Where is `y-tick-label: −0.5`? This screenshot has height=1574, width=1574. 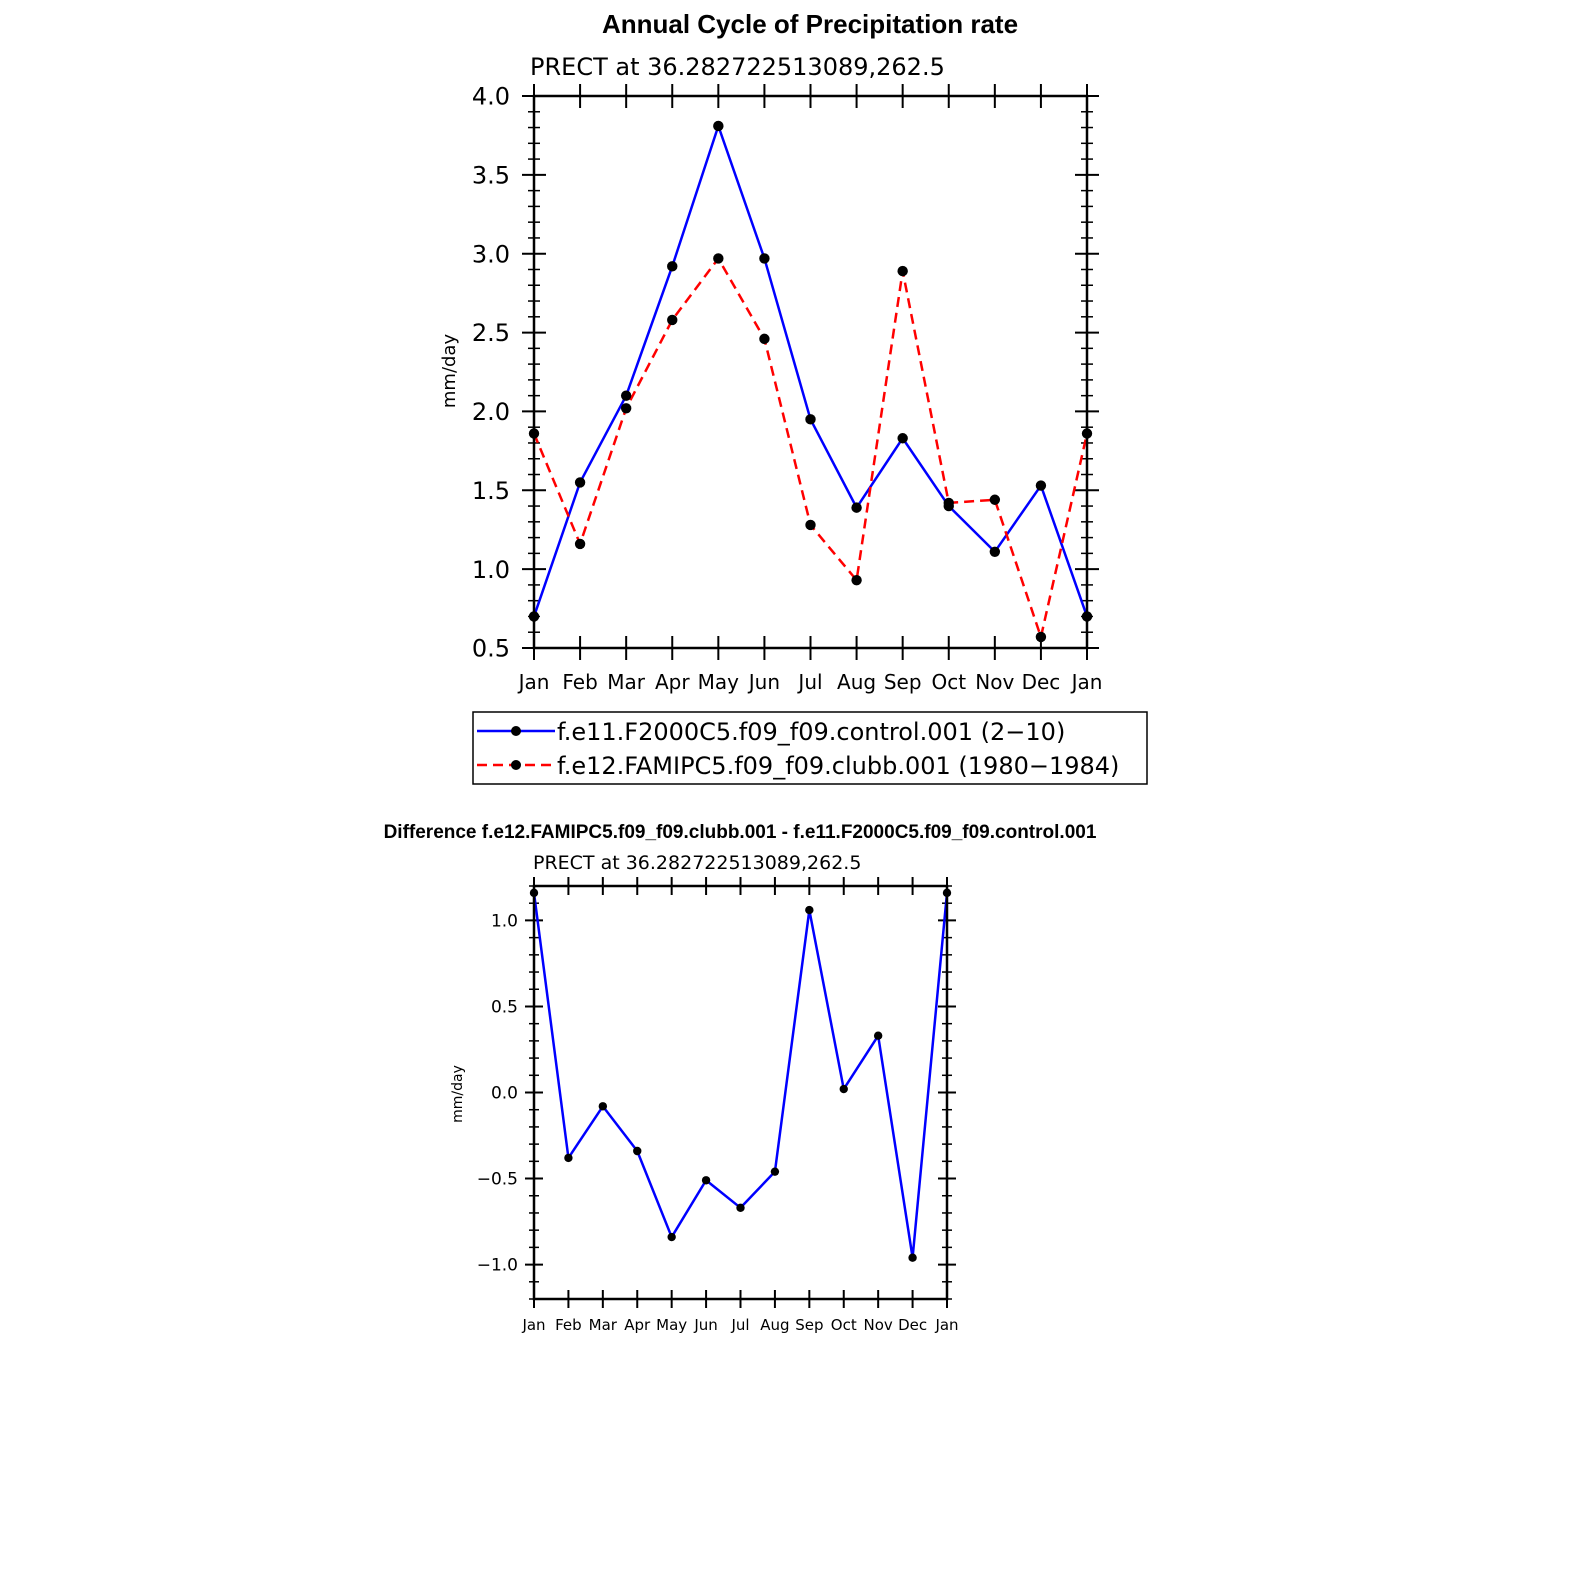
y-tick-label: −0.5 is located at coordinates (497, 1180).